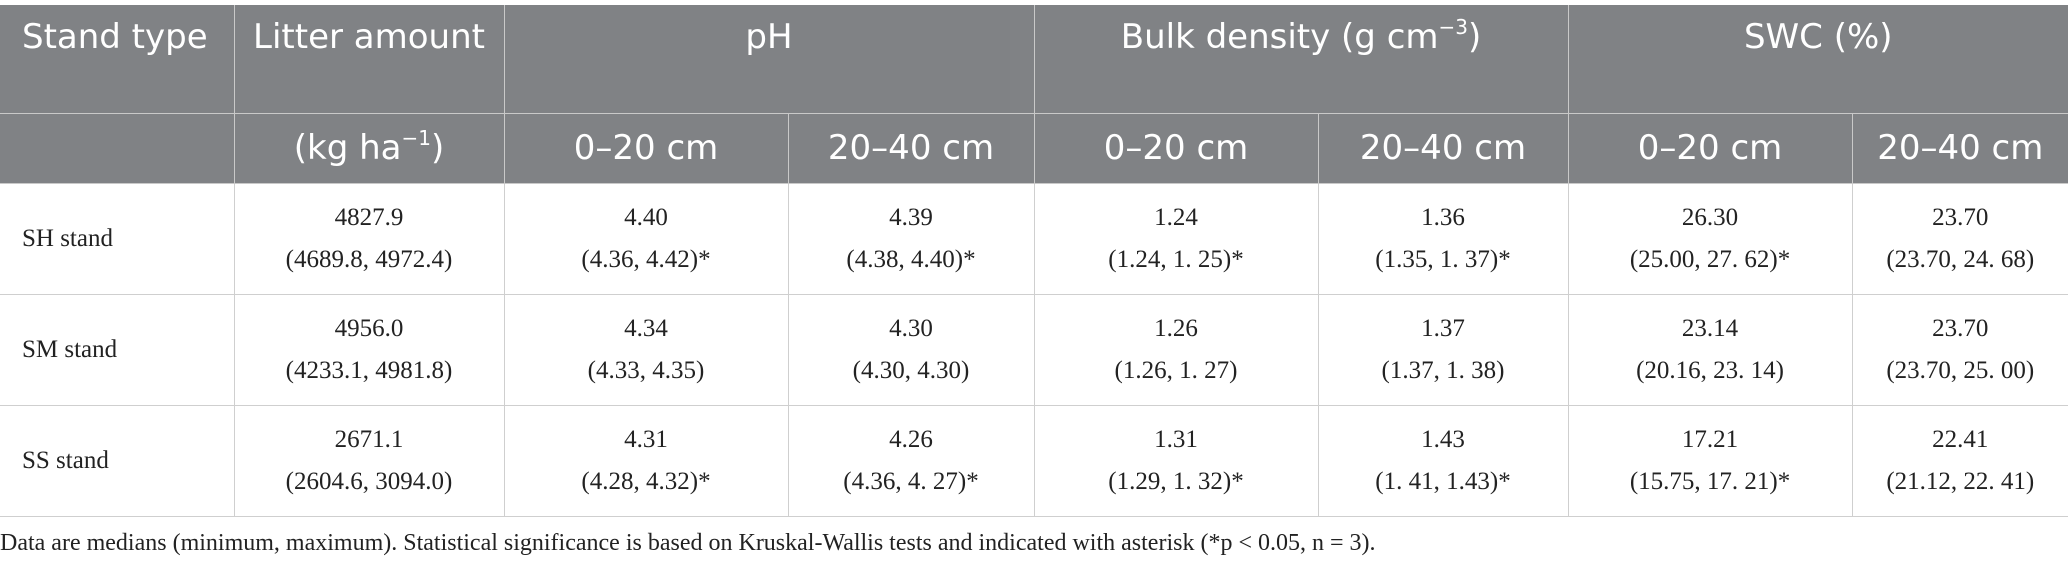 The width and height of the screenshot is (2068, 571). What do you see at coordinates (117, 148) in the screenshot?
I see `header-stand-type-blank` at bounding box center [117, 148].